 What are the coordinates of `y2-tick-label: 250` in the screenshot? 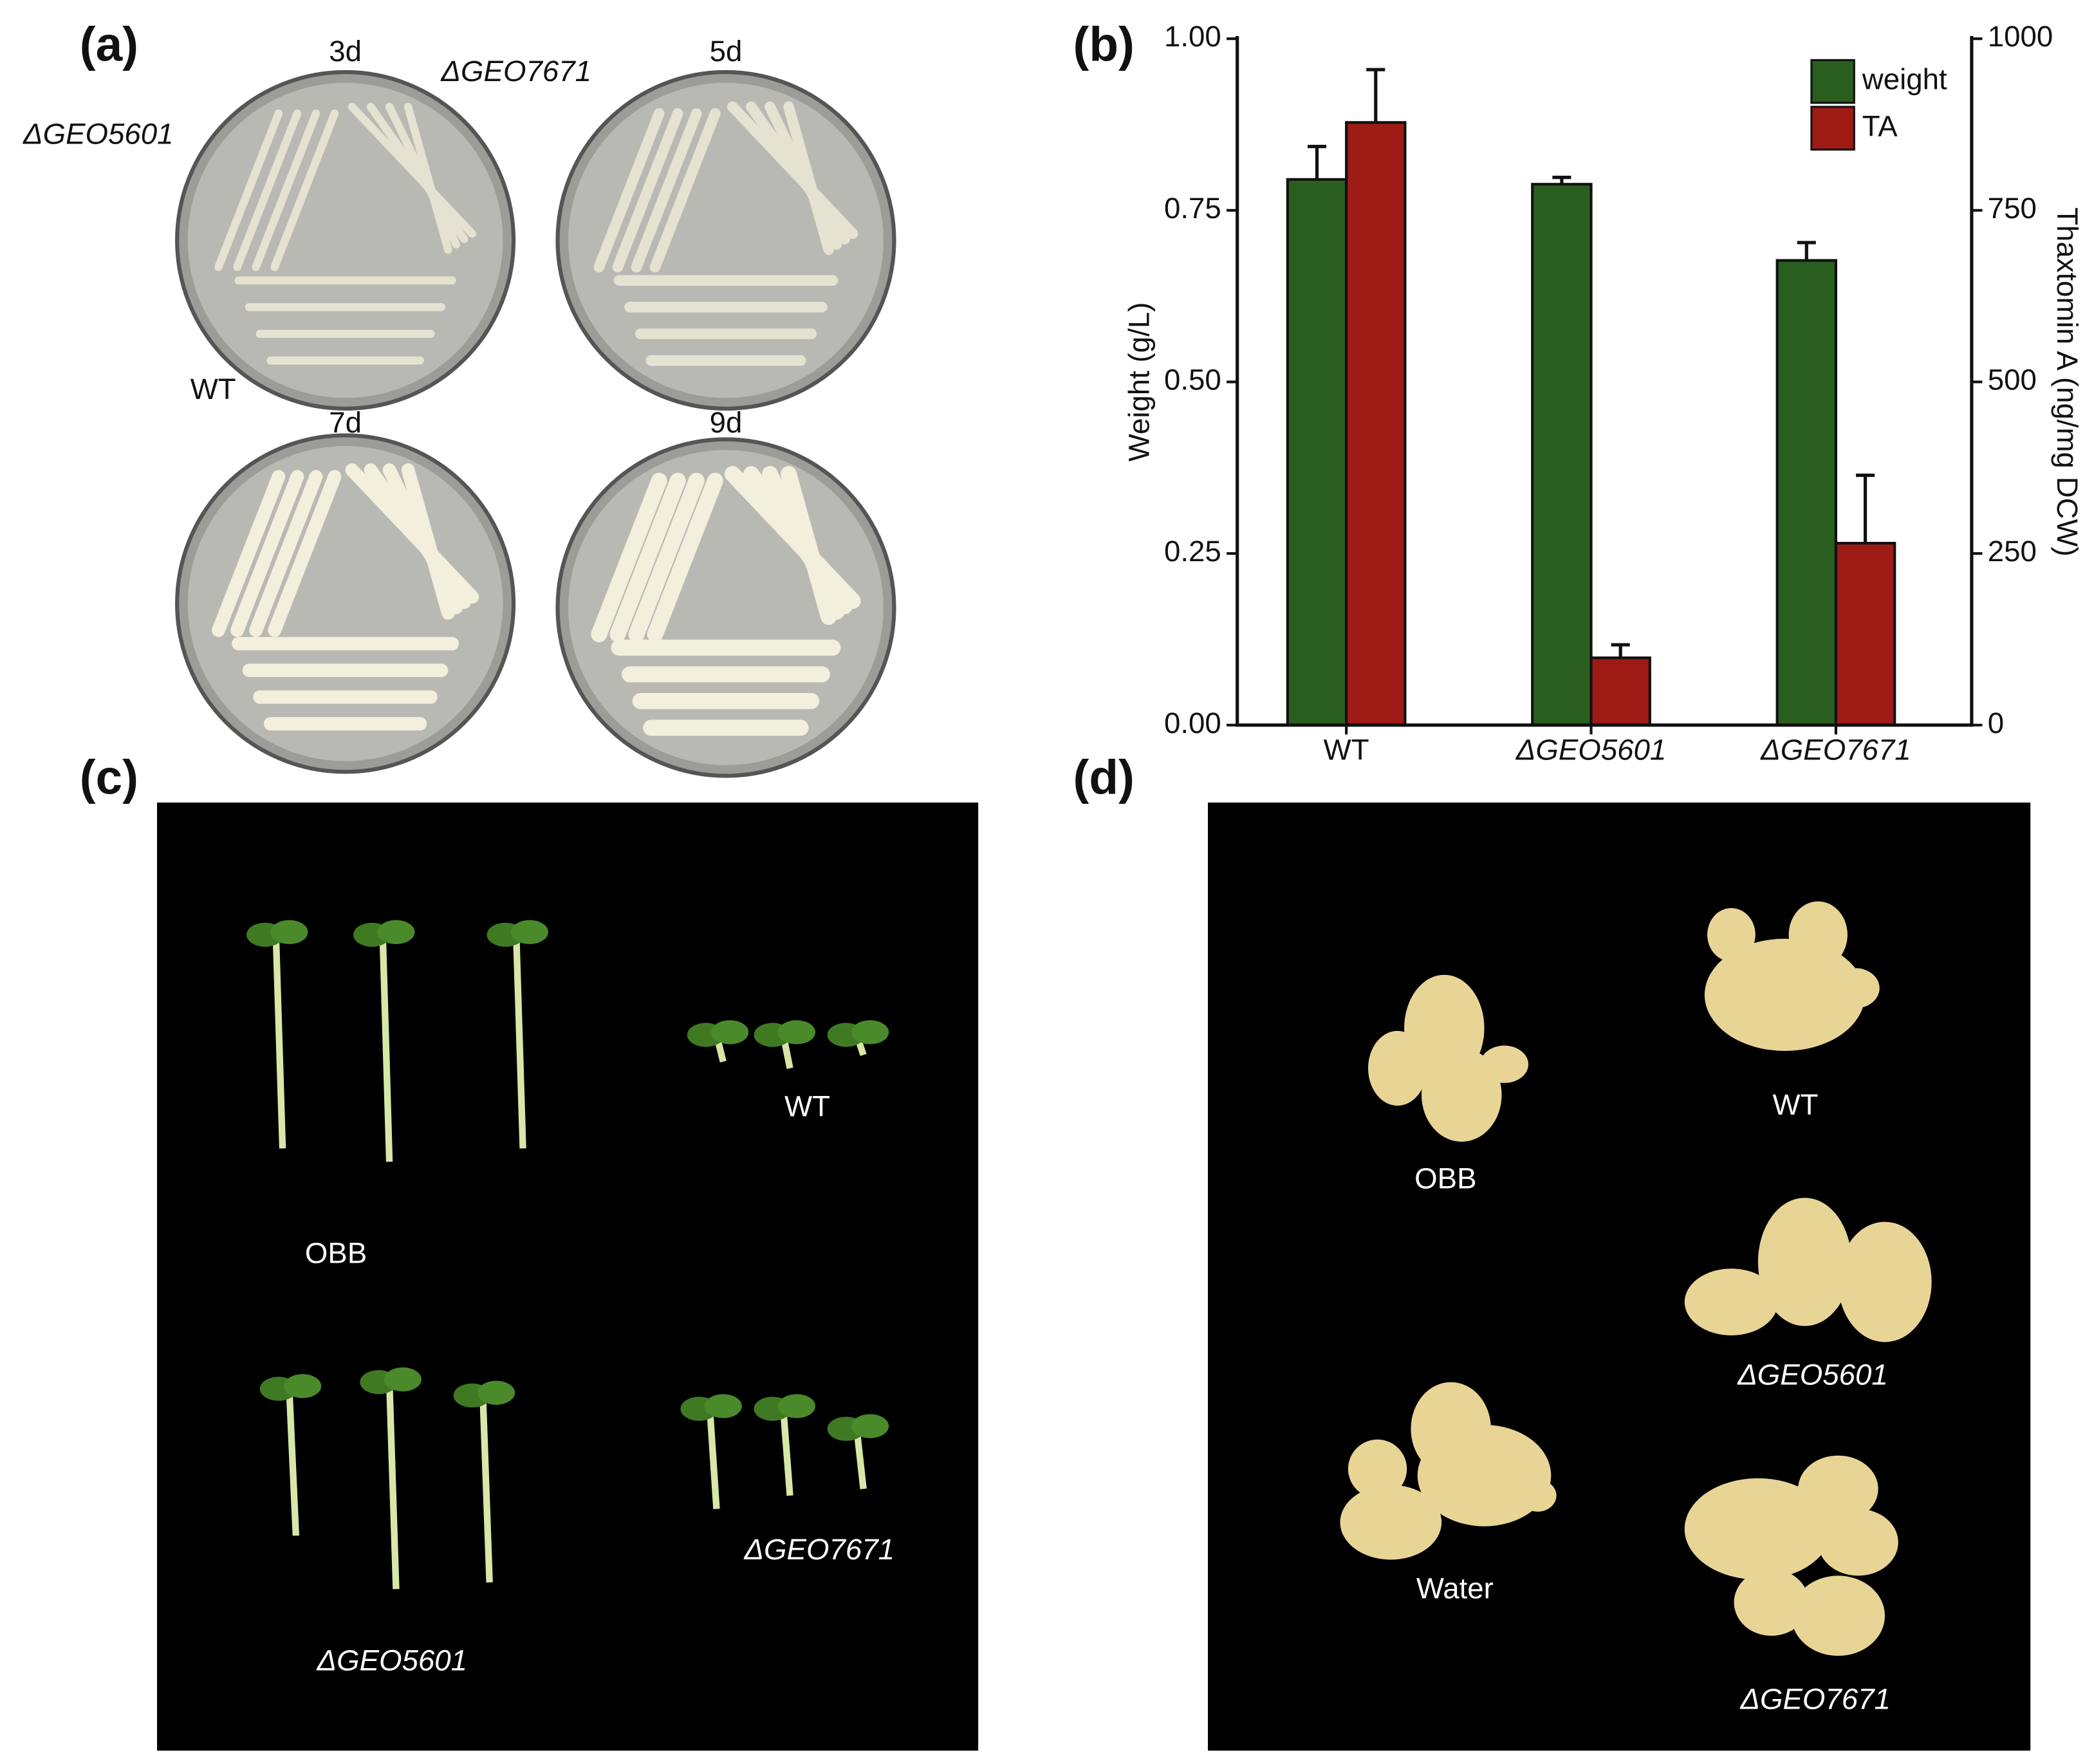 It's located at (2012, 551).